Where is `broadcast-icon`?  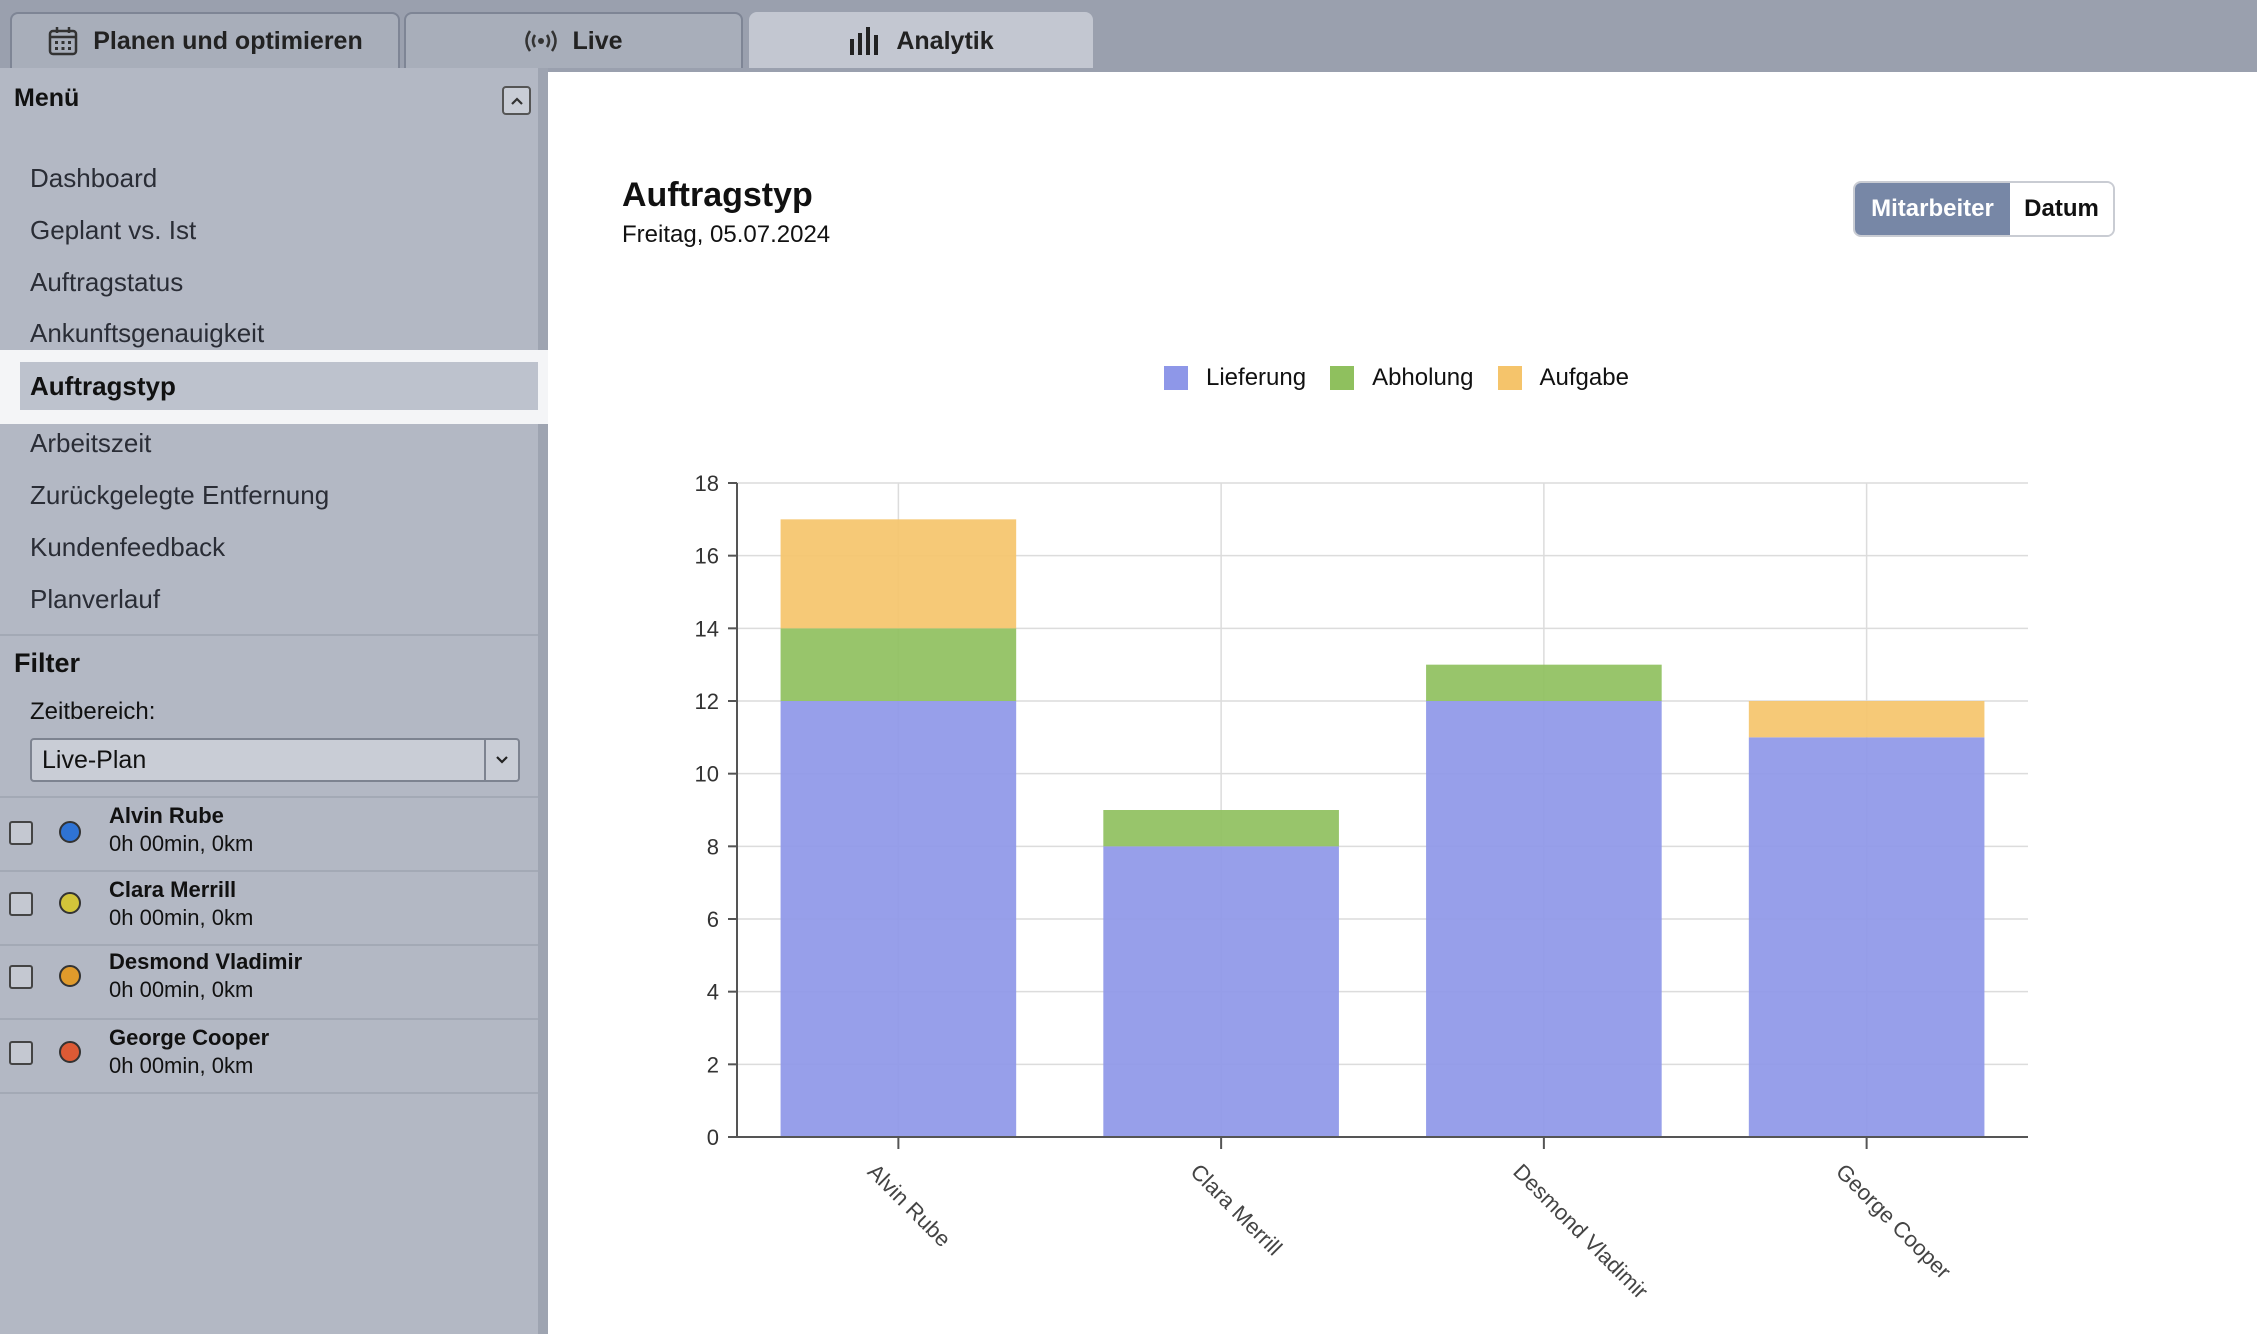
broadcast-icon is located at coordinates (541, 41).